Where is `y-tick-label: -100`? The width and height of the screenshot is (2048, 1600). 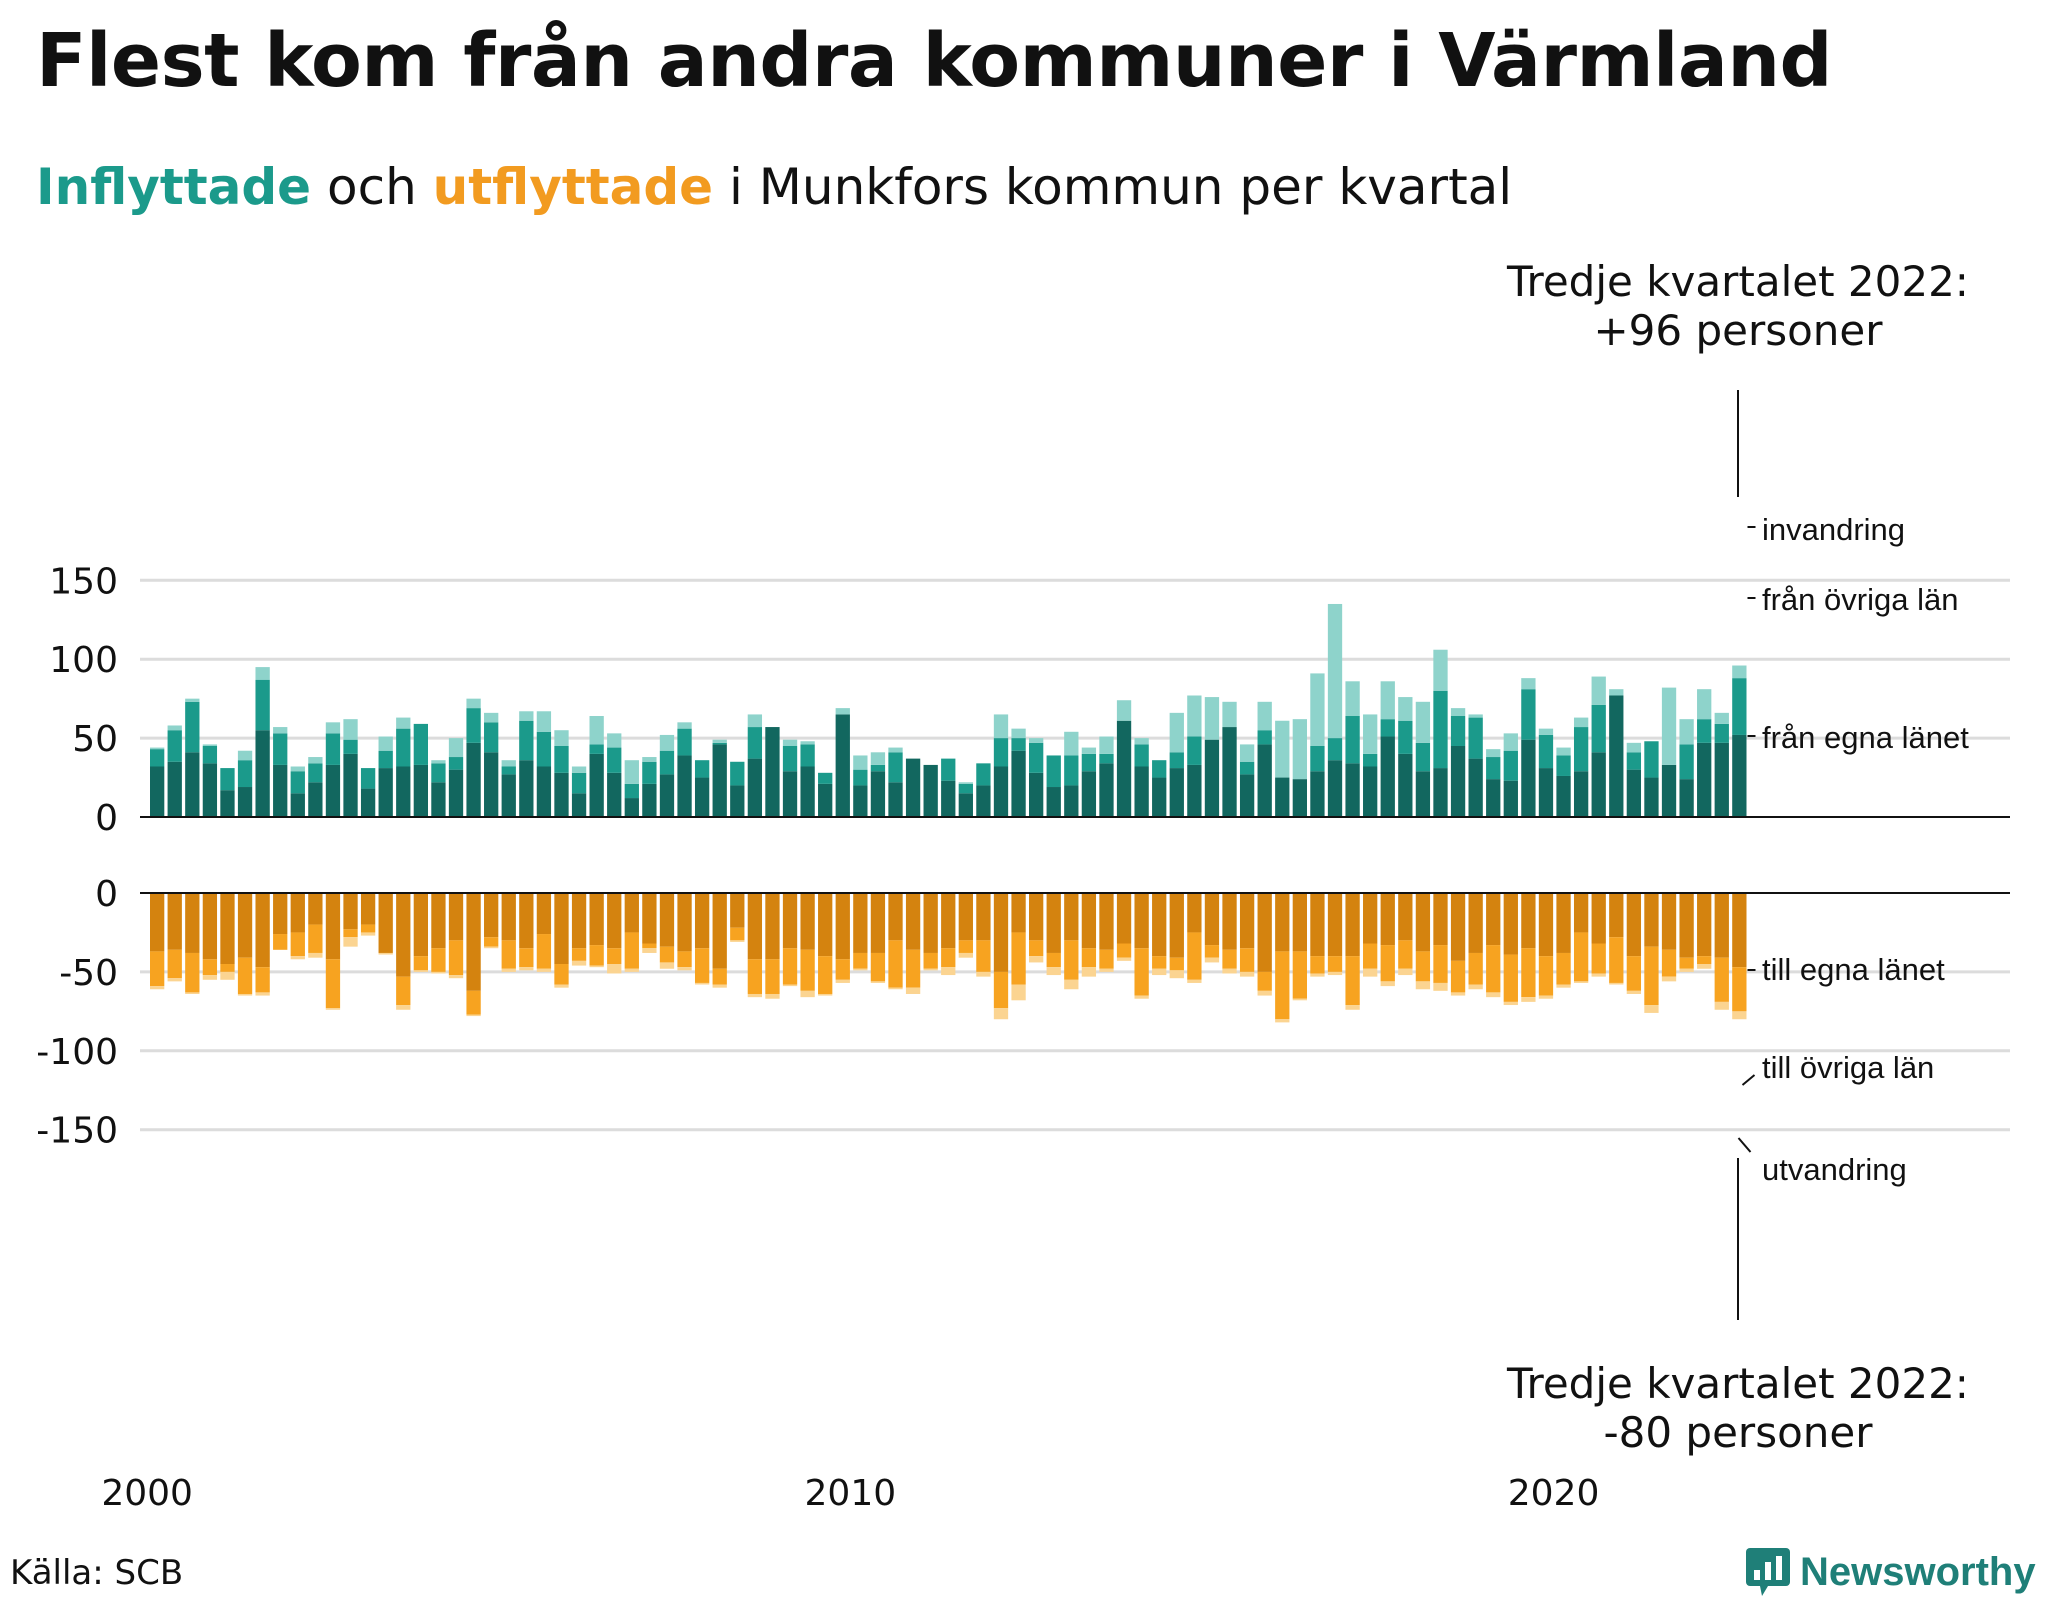
y-tick-label: -100 is located at coordinates (77, 1052).